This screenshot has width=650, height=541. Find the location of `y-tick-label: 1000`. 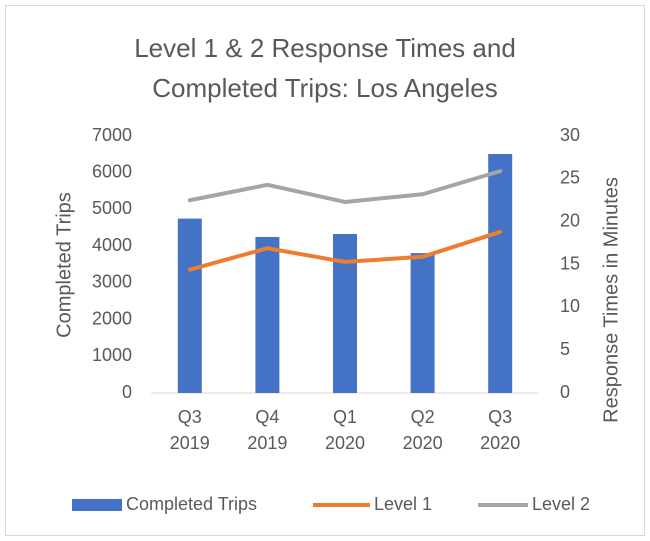

y-tick-label: 1000 is located at coordinates (112, 355).